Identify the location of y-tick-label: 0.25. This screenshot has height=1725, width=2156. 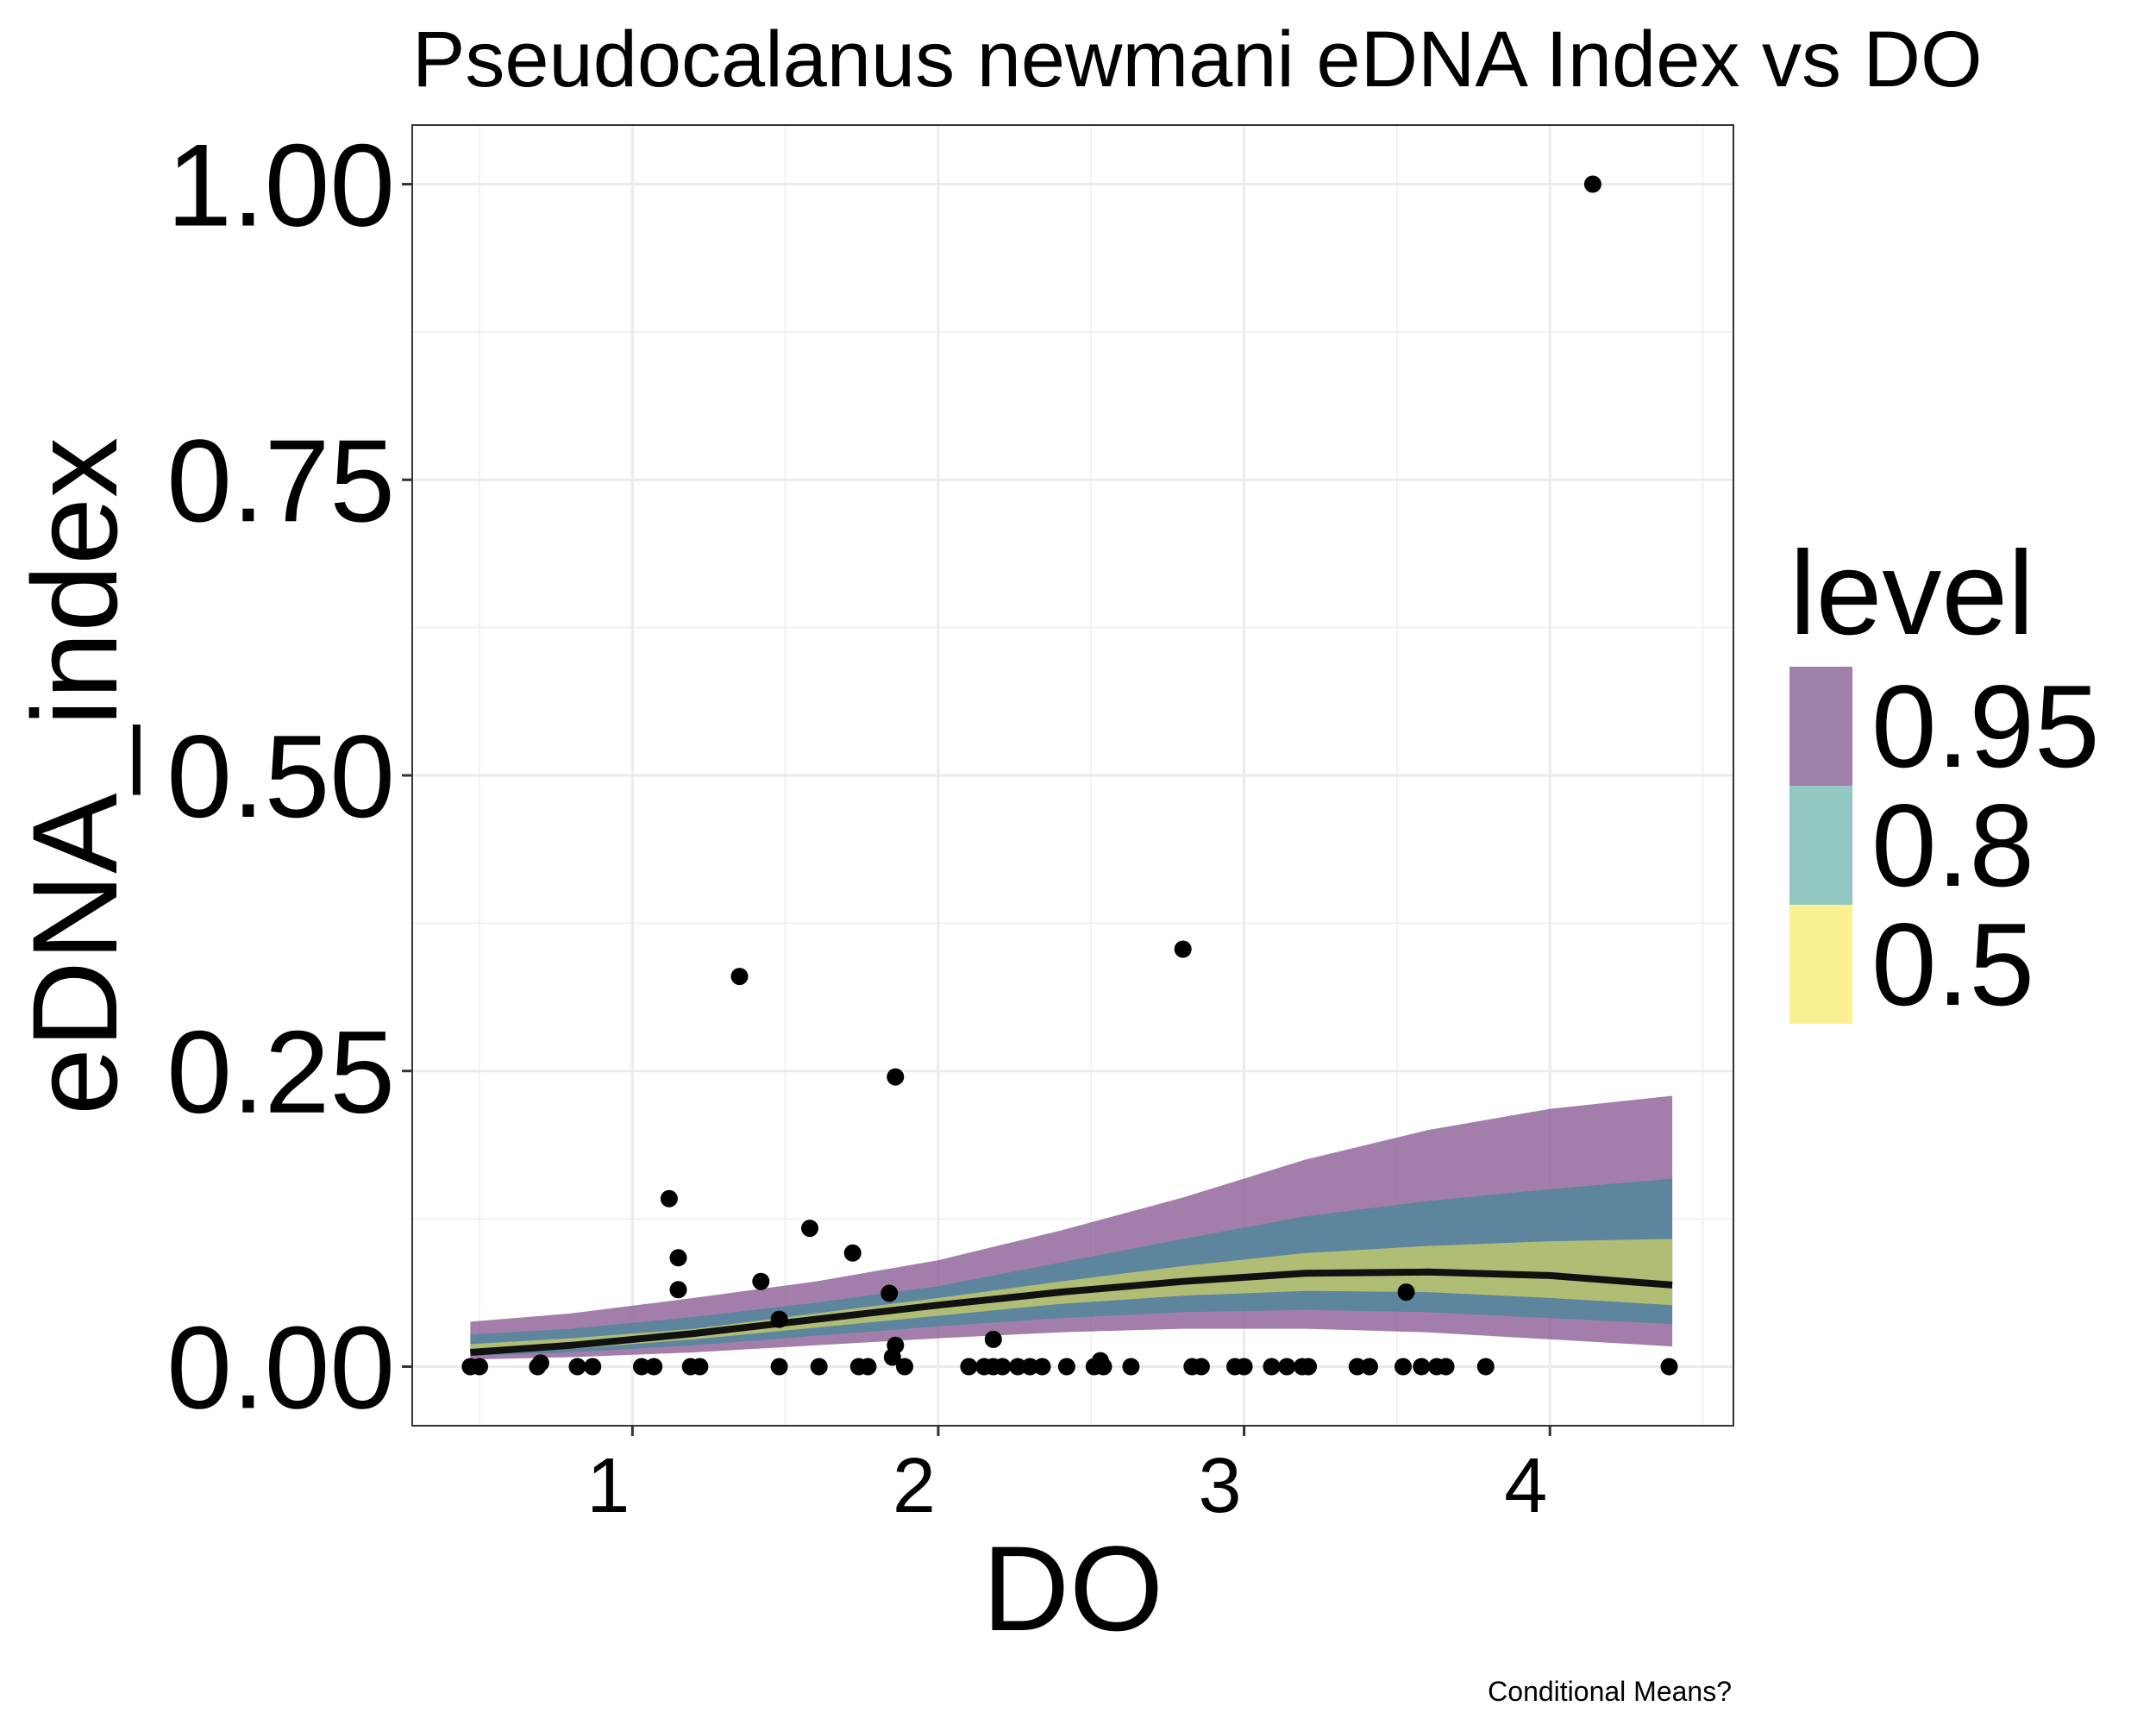
(280, 1072).